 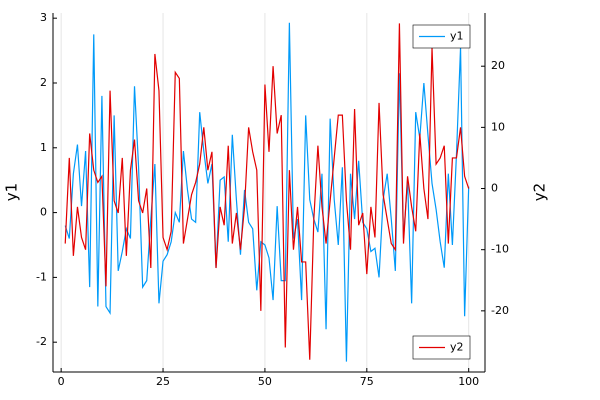 I want to click on y-tick-label: 3, so click(x=43, y=17).